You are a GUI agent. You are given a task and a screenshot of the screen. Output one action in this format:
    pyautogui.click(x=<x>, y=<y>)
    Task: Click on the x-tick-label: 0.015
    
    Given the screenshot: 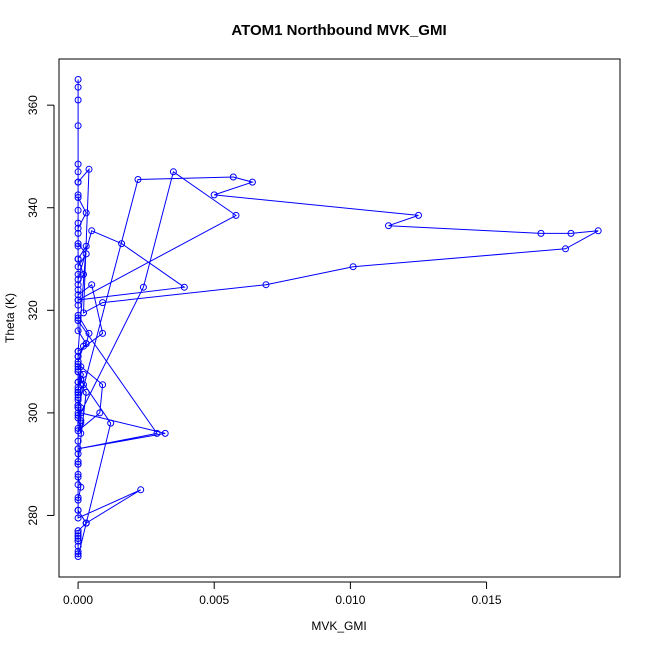 What is the action you would take?
    pyautogui.click(x=487, y=600)
    